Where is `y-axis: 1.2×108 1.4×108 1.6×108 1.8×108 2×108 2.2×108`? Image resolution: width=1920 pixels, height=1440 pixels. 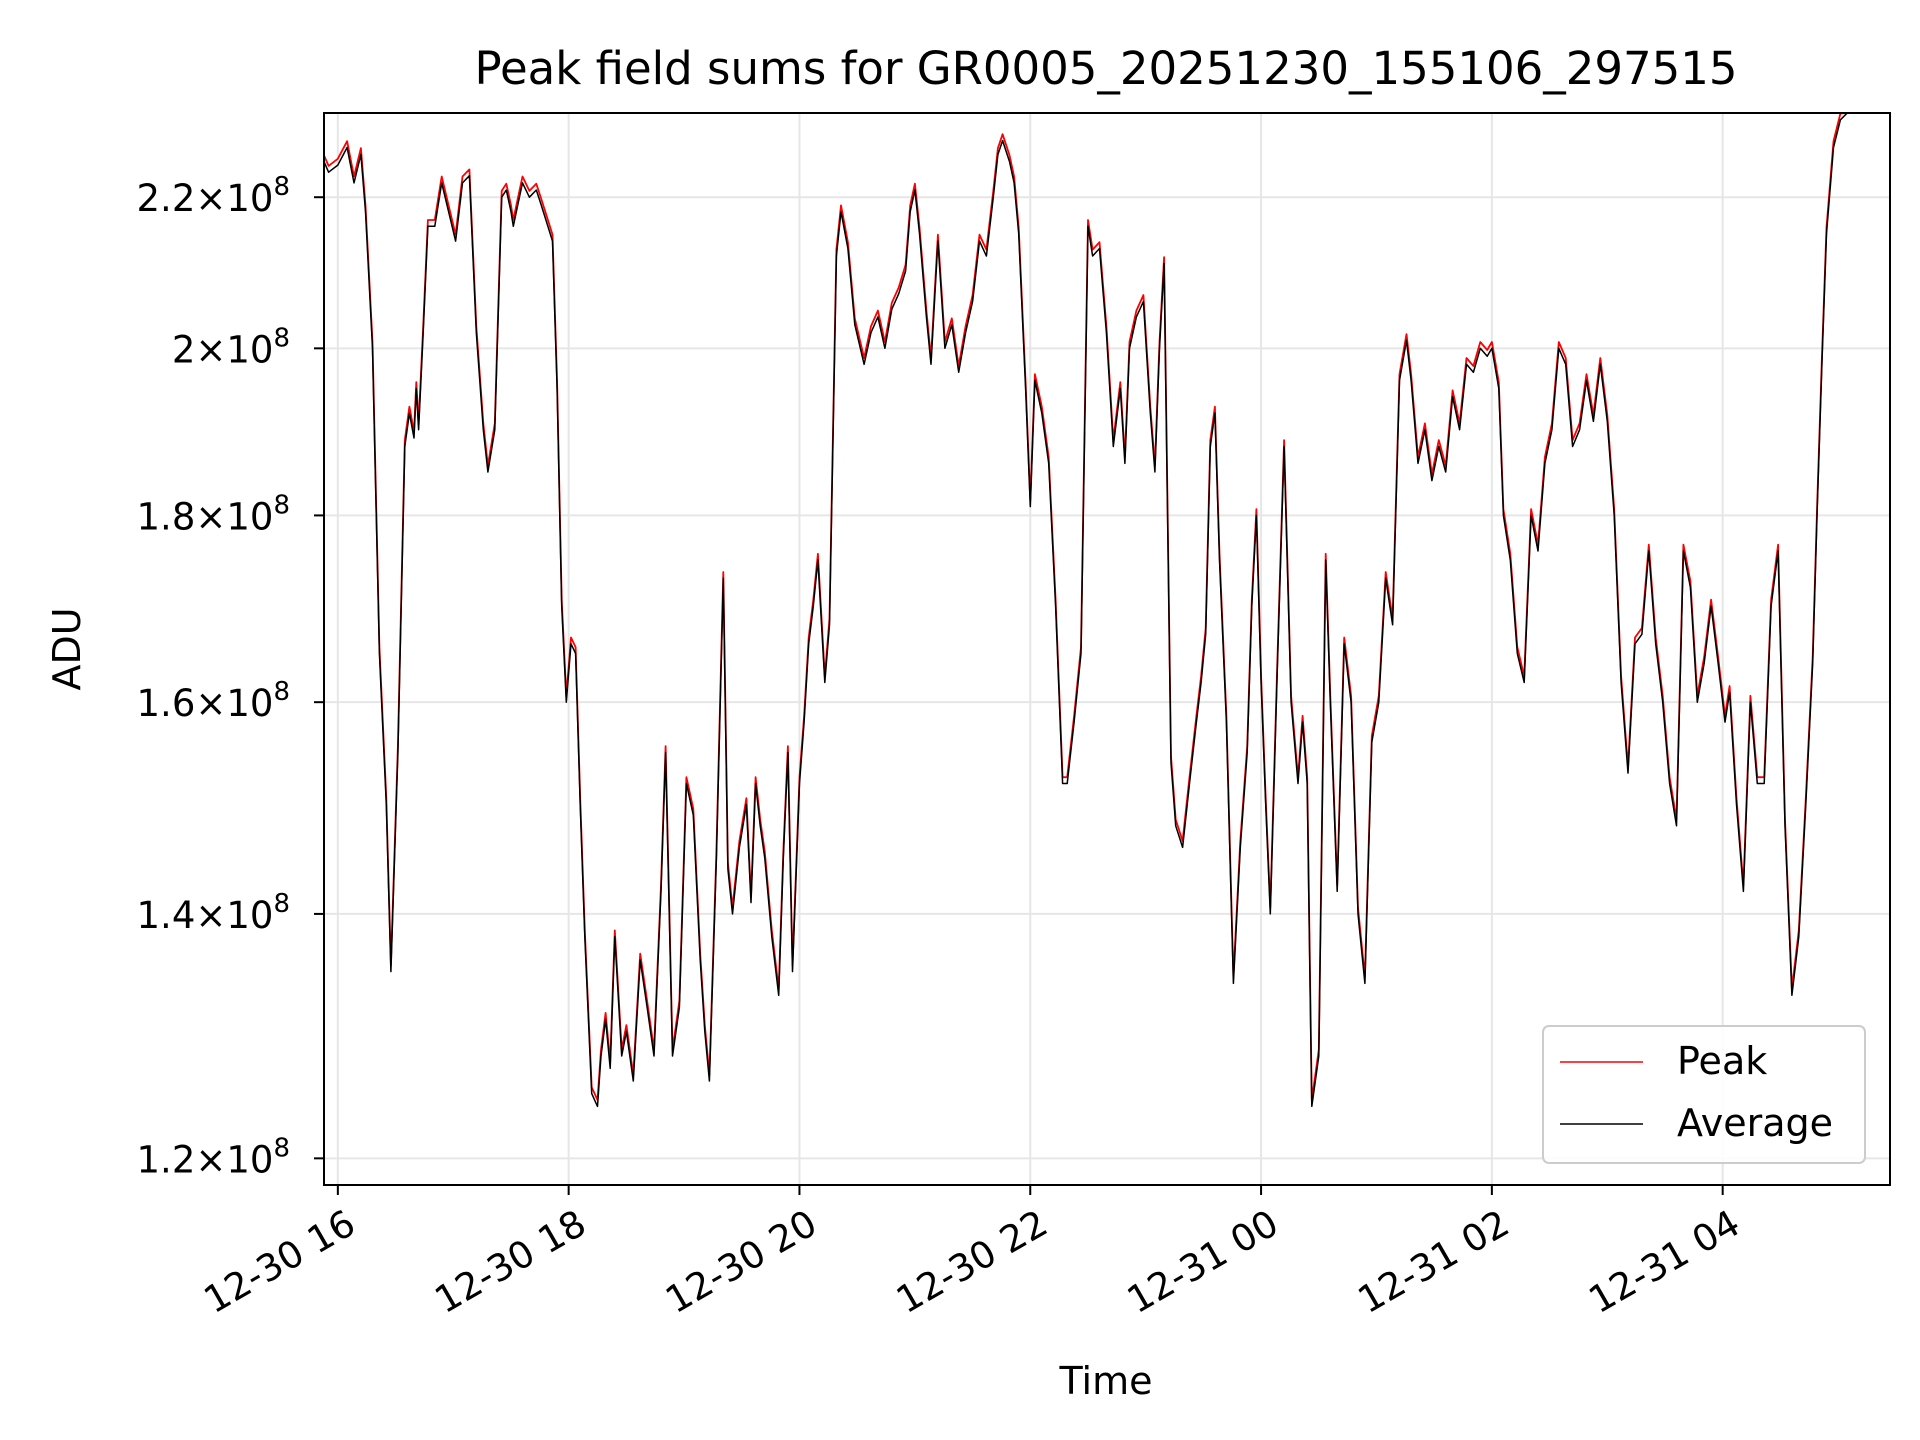
y-axis: 1.2×108 1.4×108 1.6×108 1.8×108 2×108 2.2×108 is located at coordinates (230, 676).